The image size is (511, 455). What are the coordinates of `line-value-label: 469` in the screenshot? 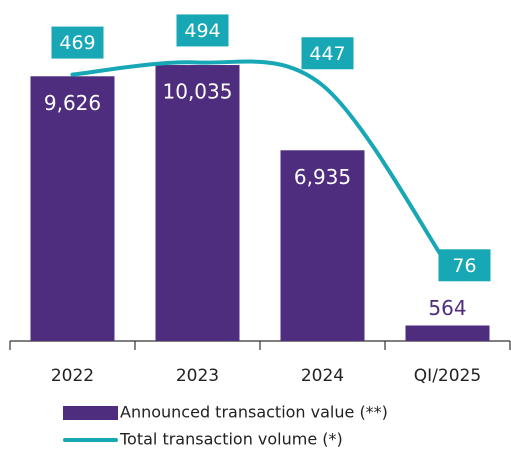 It's located at (77, 43).